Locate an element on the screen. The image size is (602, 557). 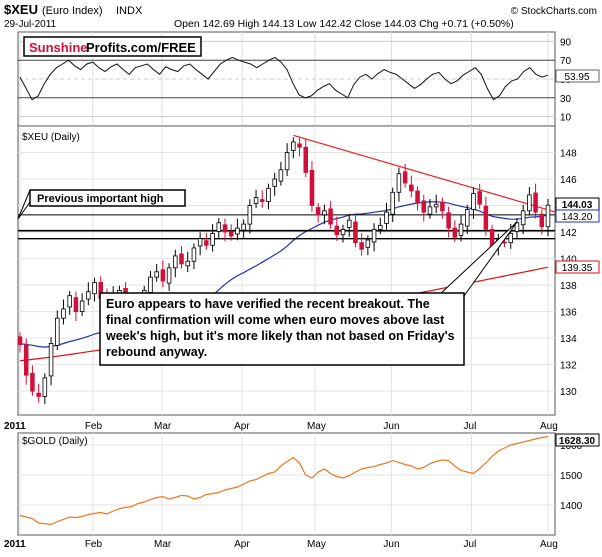
price-tick-label: 134 is located at coordinates (568, 339).